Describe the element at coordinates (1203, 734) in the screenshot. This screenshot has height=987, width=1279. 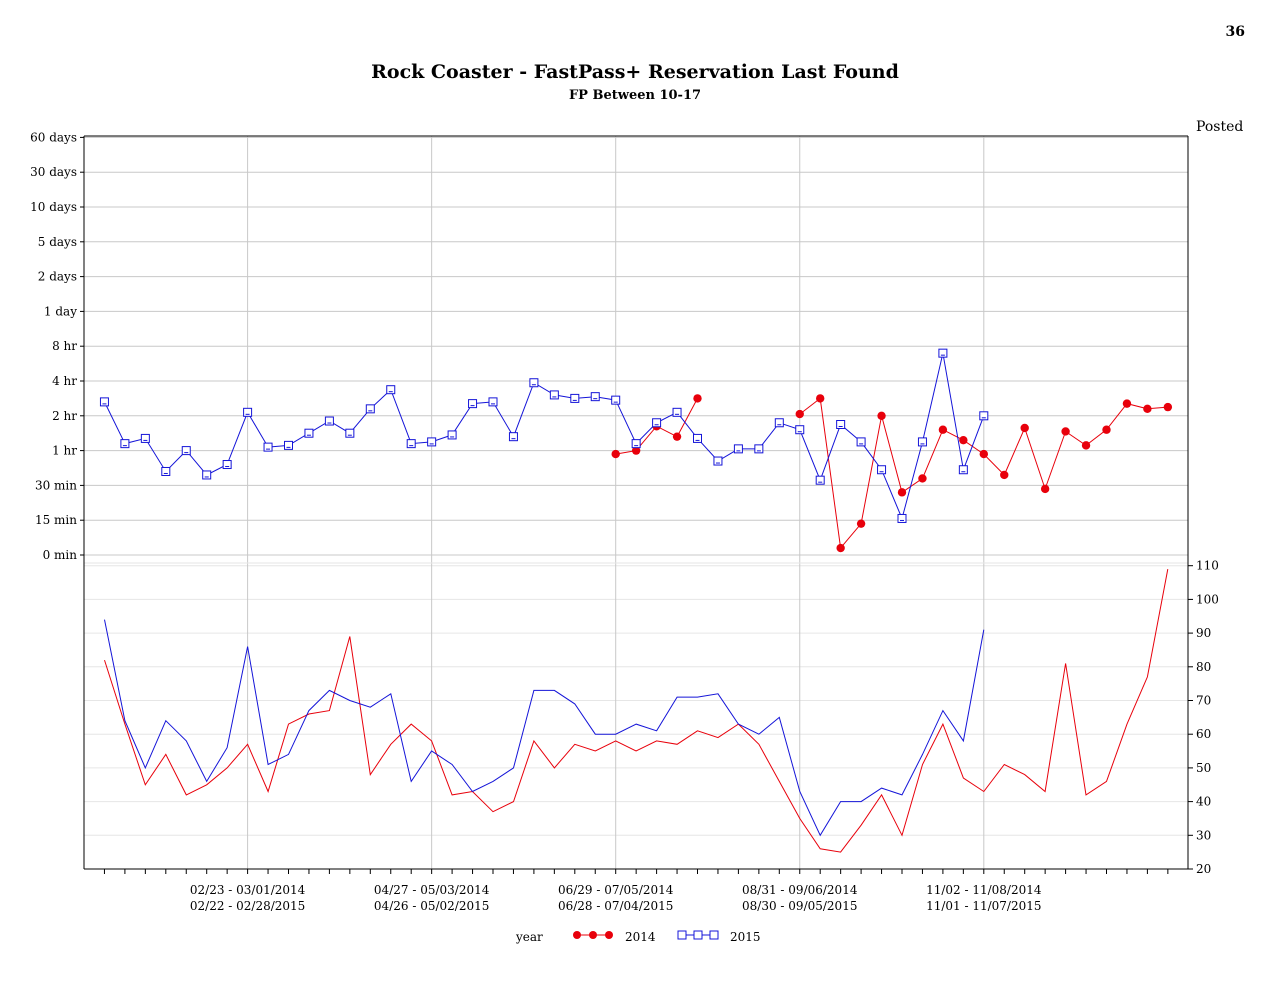
I see `posted-tick-label: 60` at that location.